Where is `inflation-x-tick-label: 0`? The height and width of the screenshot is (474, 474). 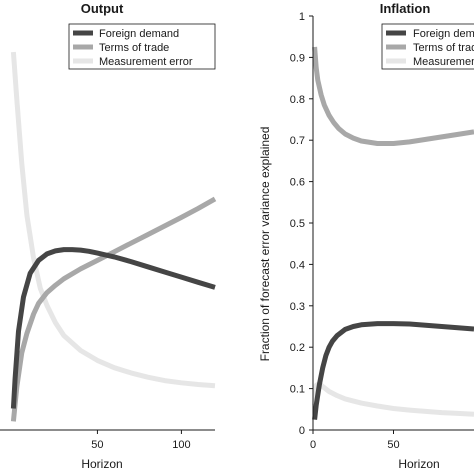
inflation-x-tick-label: 0 is located at coordinates (313, 445).